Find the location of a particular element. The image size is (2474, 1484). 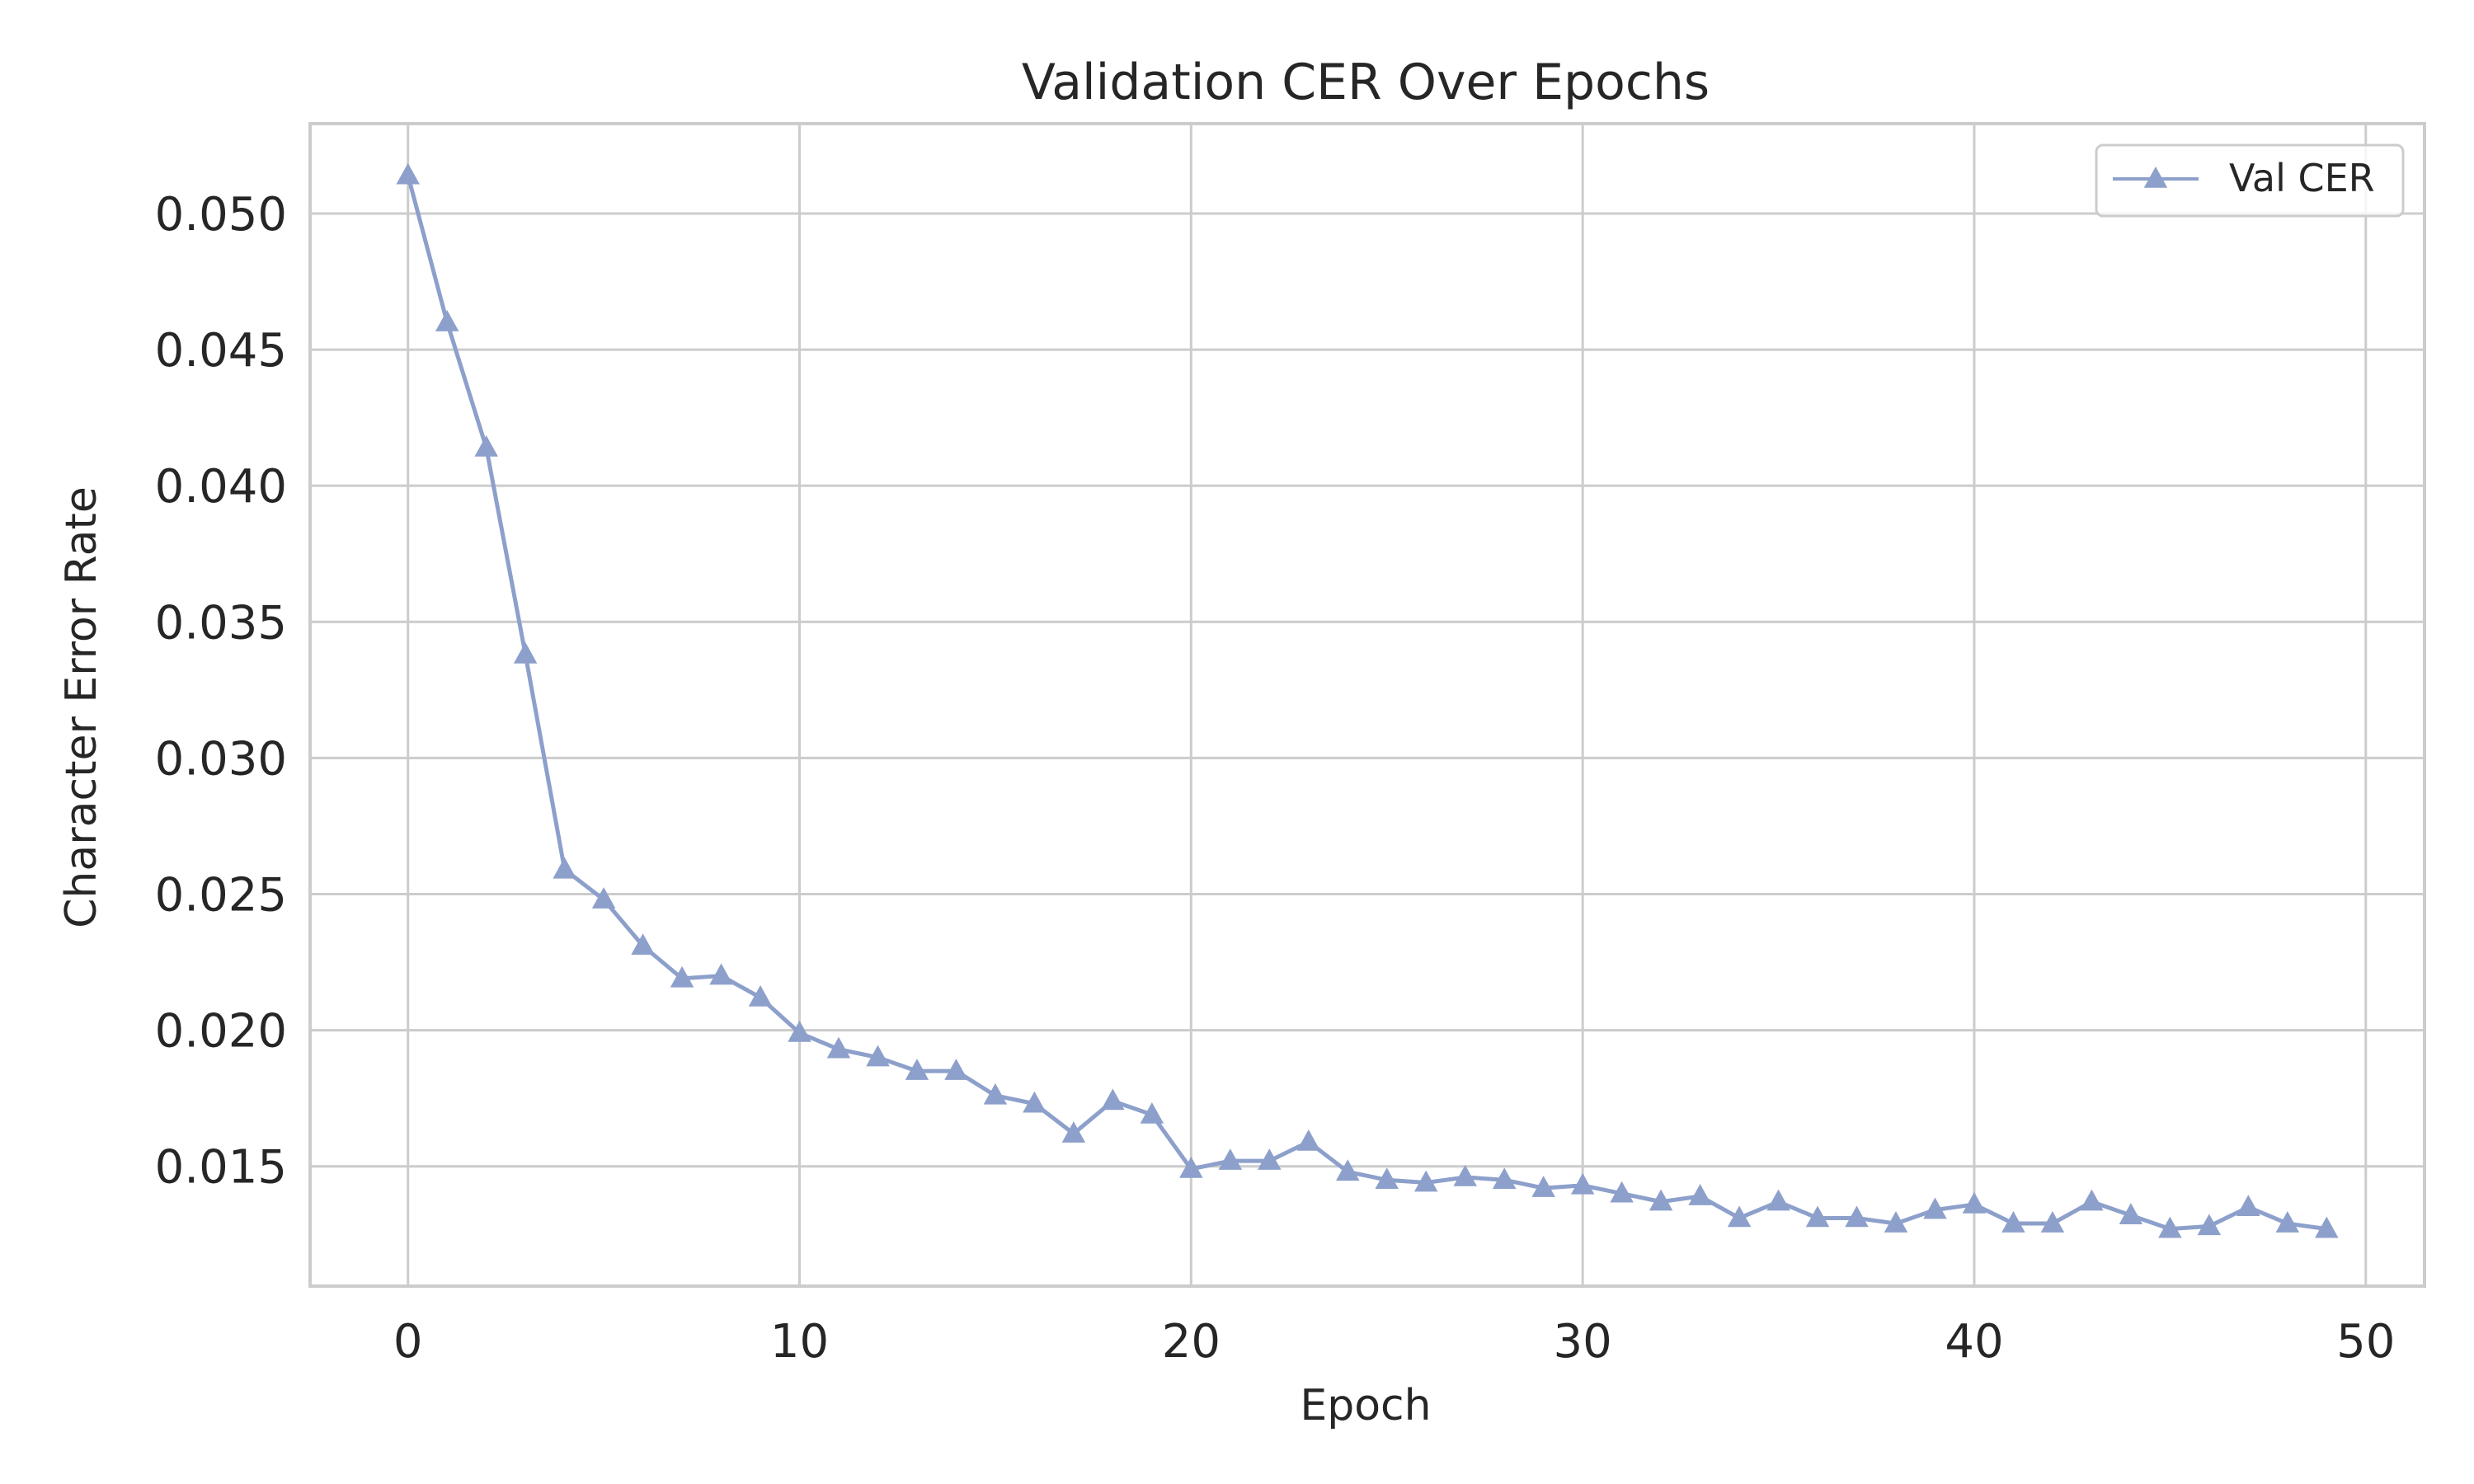

y-tick-label: 0.035 is located at coordinates (221, 623).